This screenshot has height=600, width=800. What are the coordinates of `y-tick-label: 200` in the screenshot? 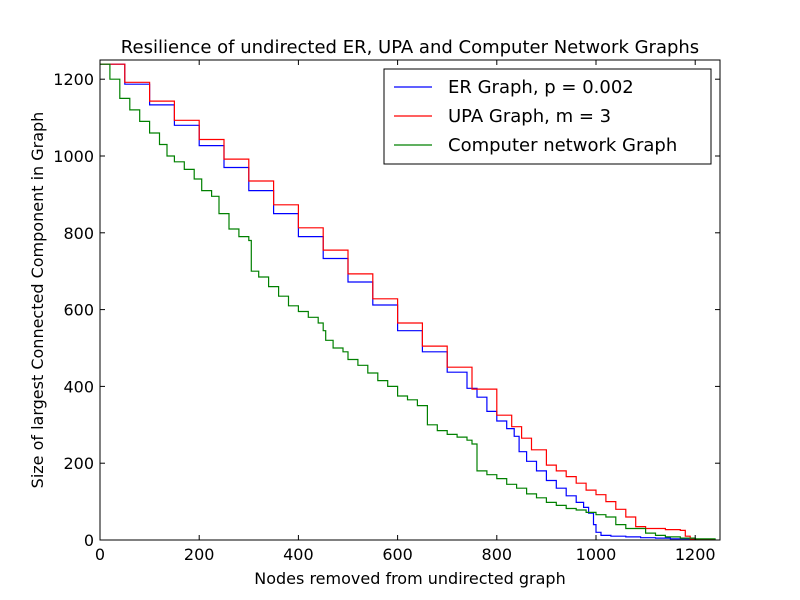 It's located at (78, 463).